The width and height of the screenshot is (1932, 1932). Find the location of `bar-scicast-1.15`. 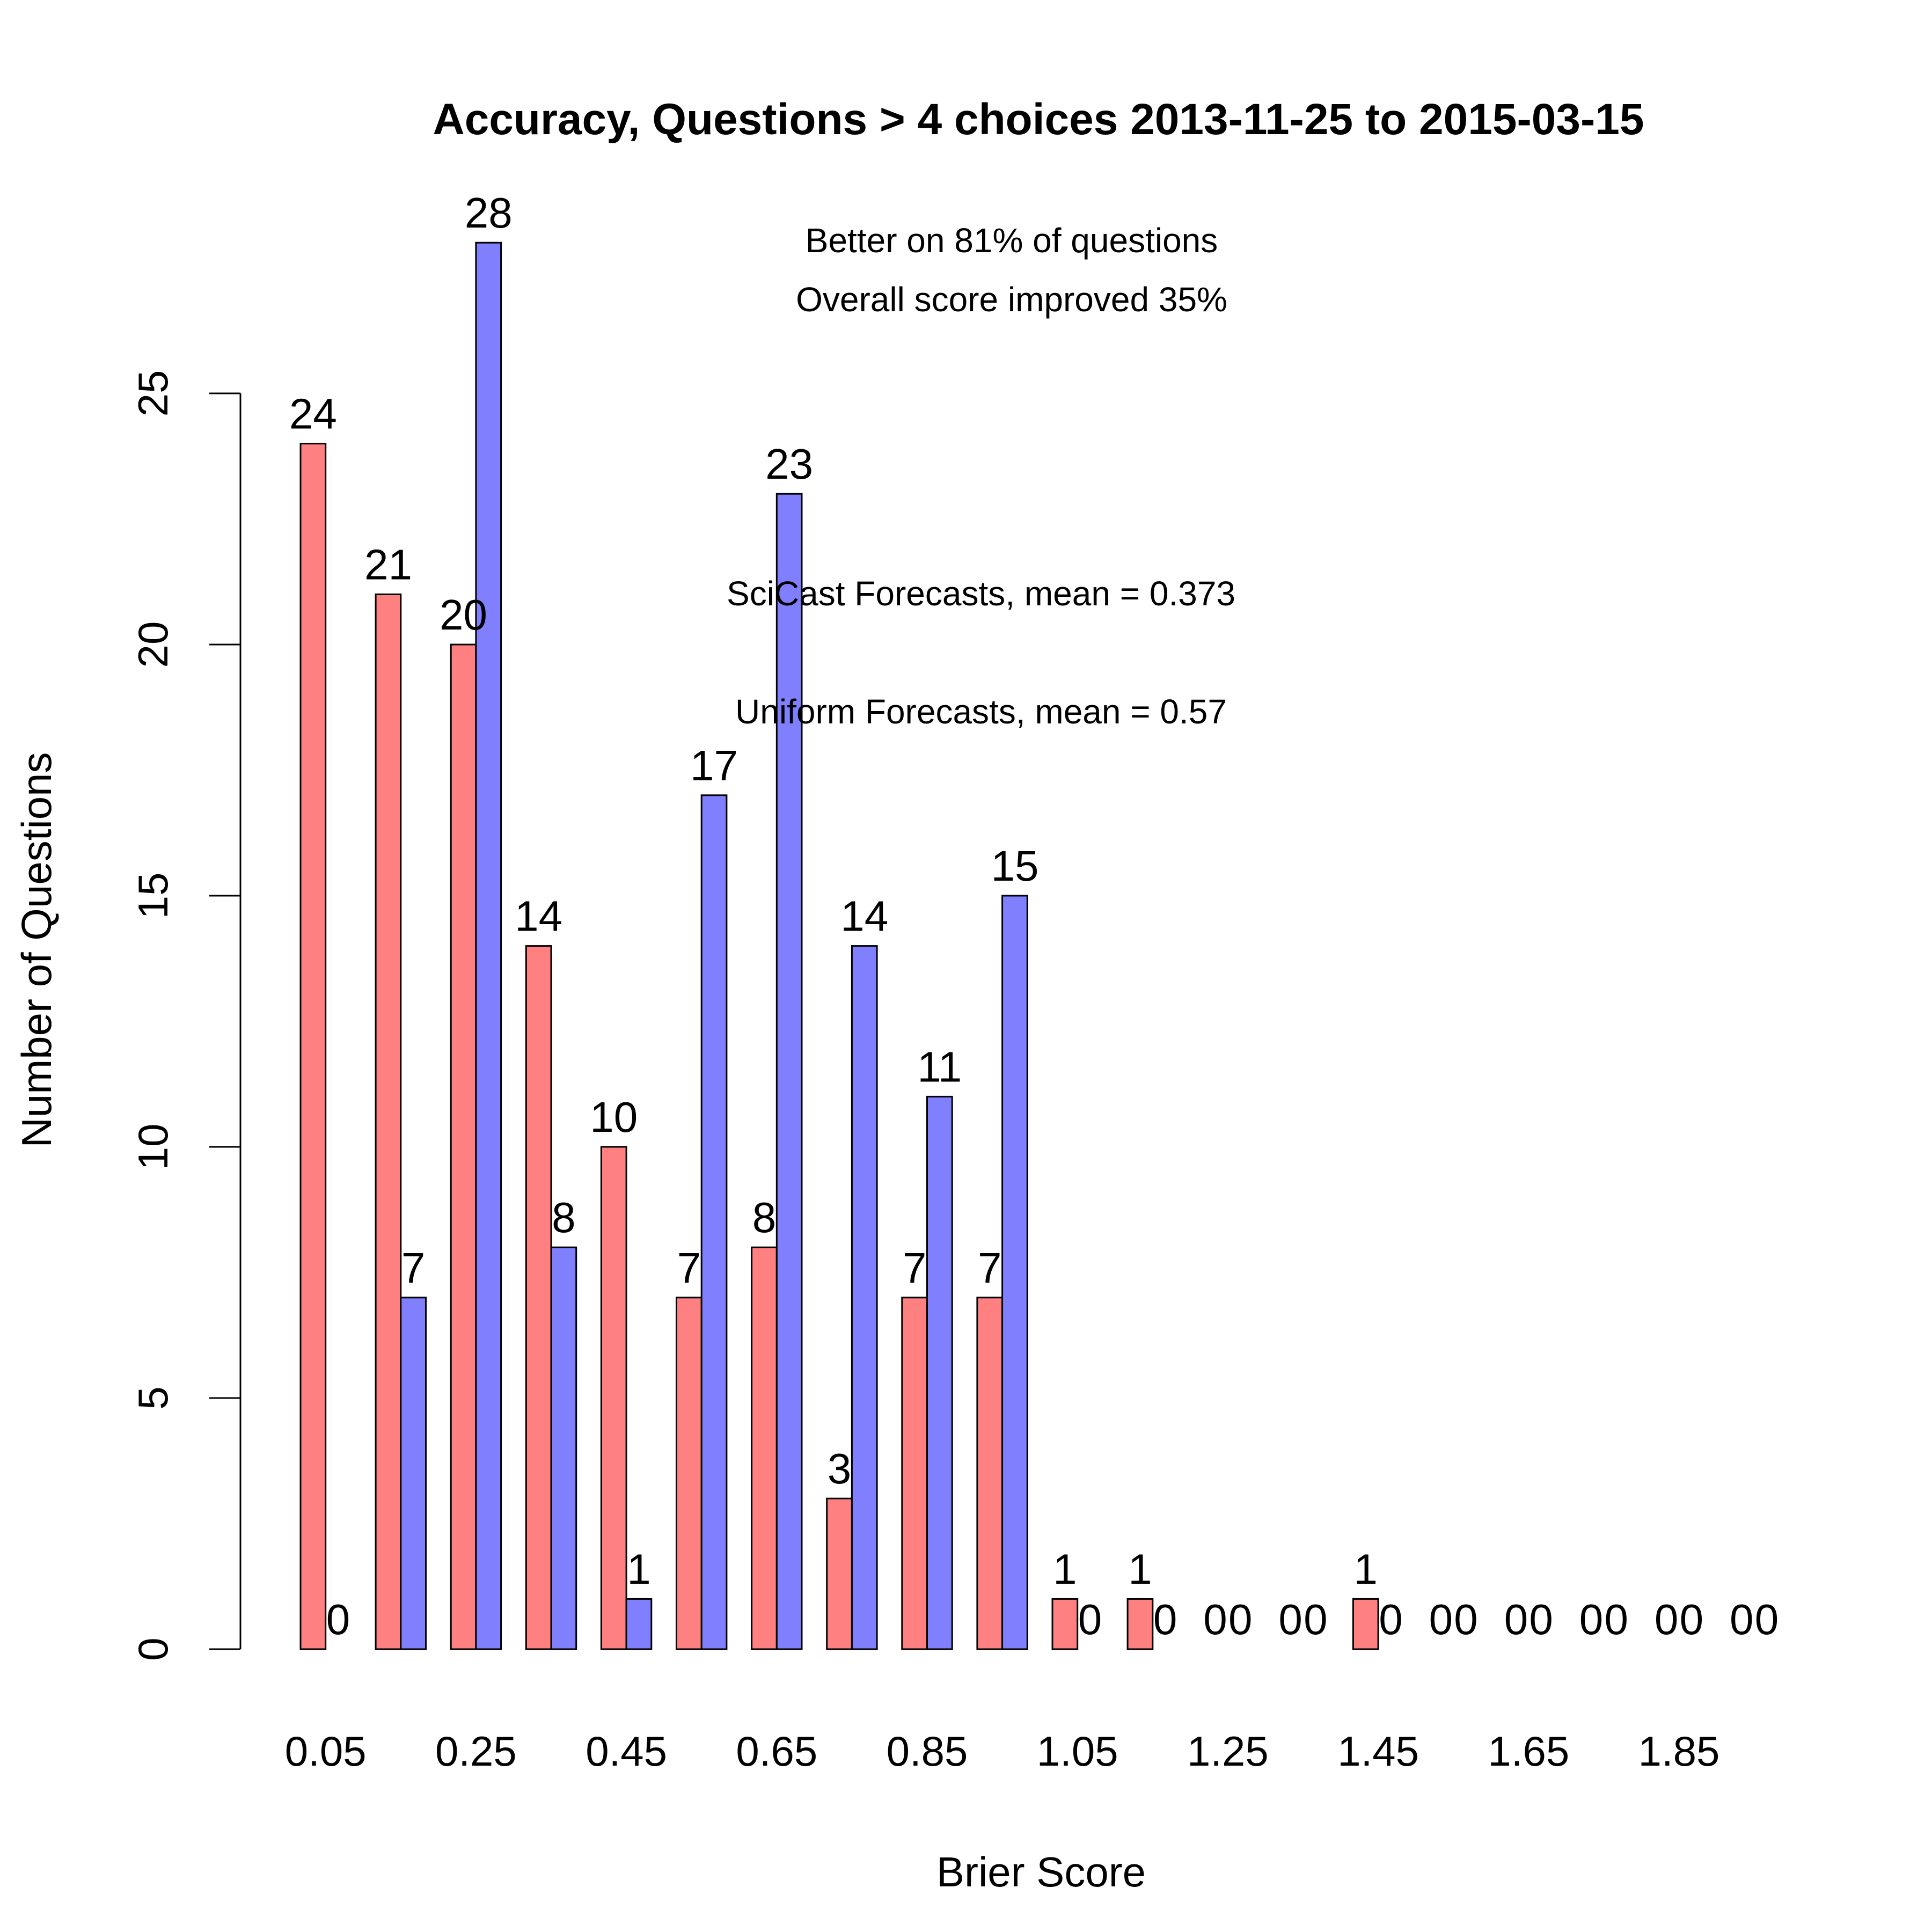

bar-scicast-1.15 is located at coordinates (1140, 1624).